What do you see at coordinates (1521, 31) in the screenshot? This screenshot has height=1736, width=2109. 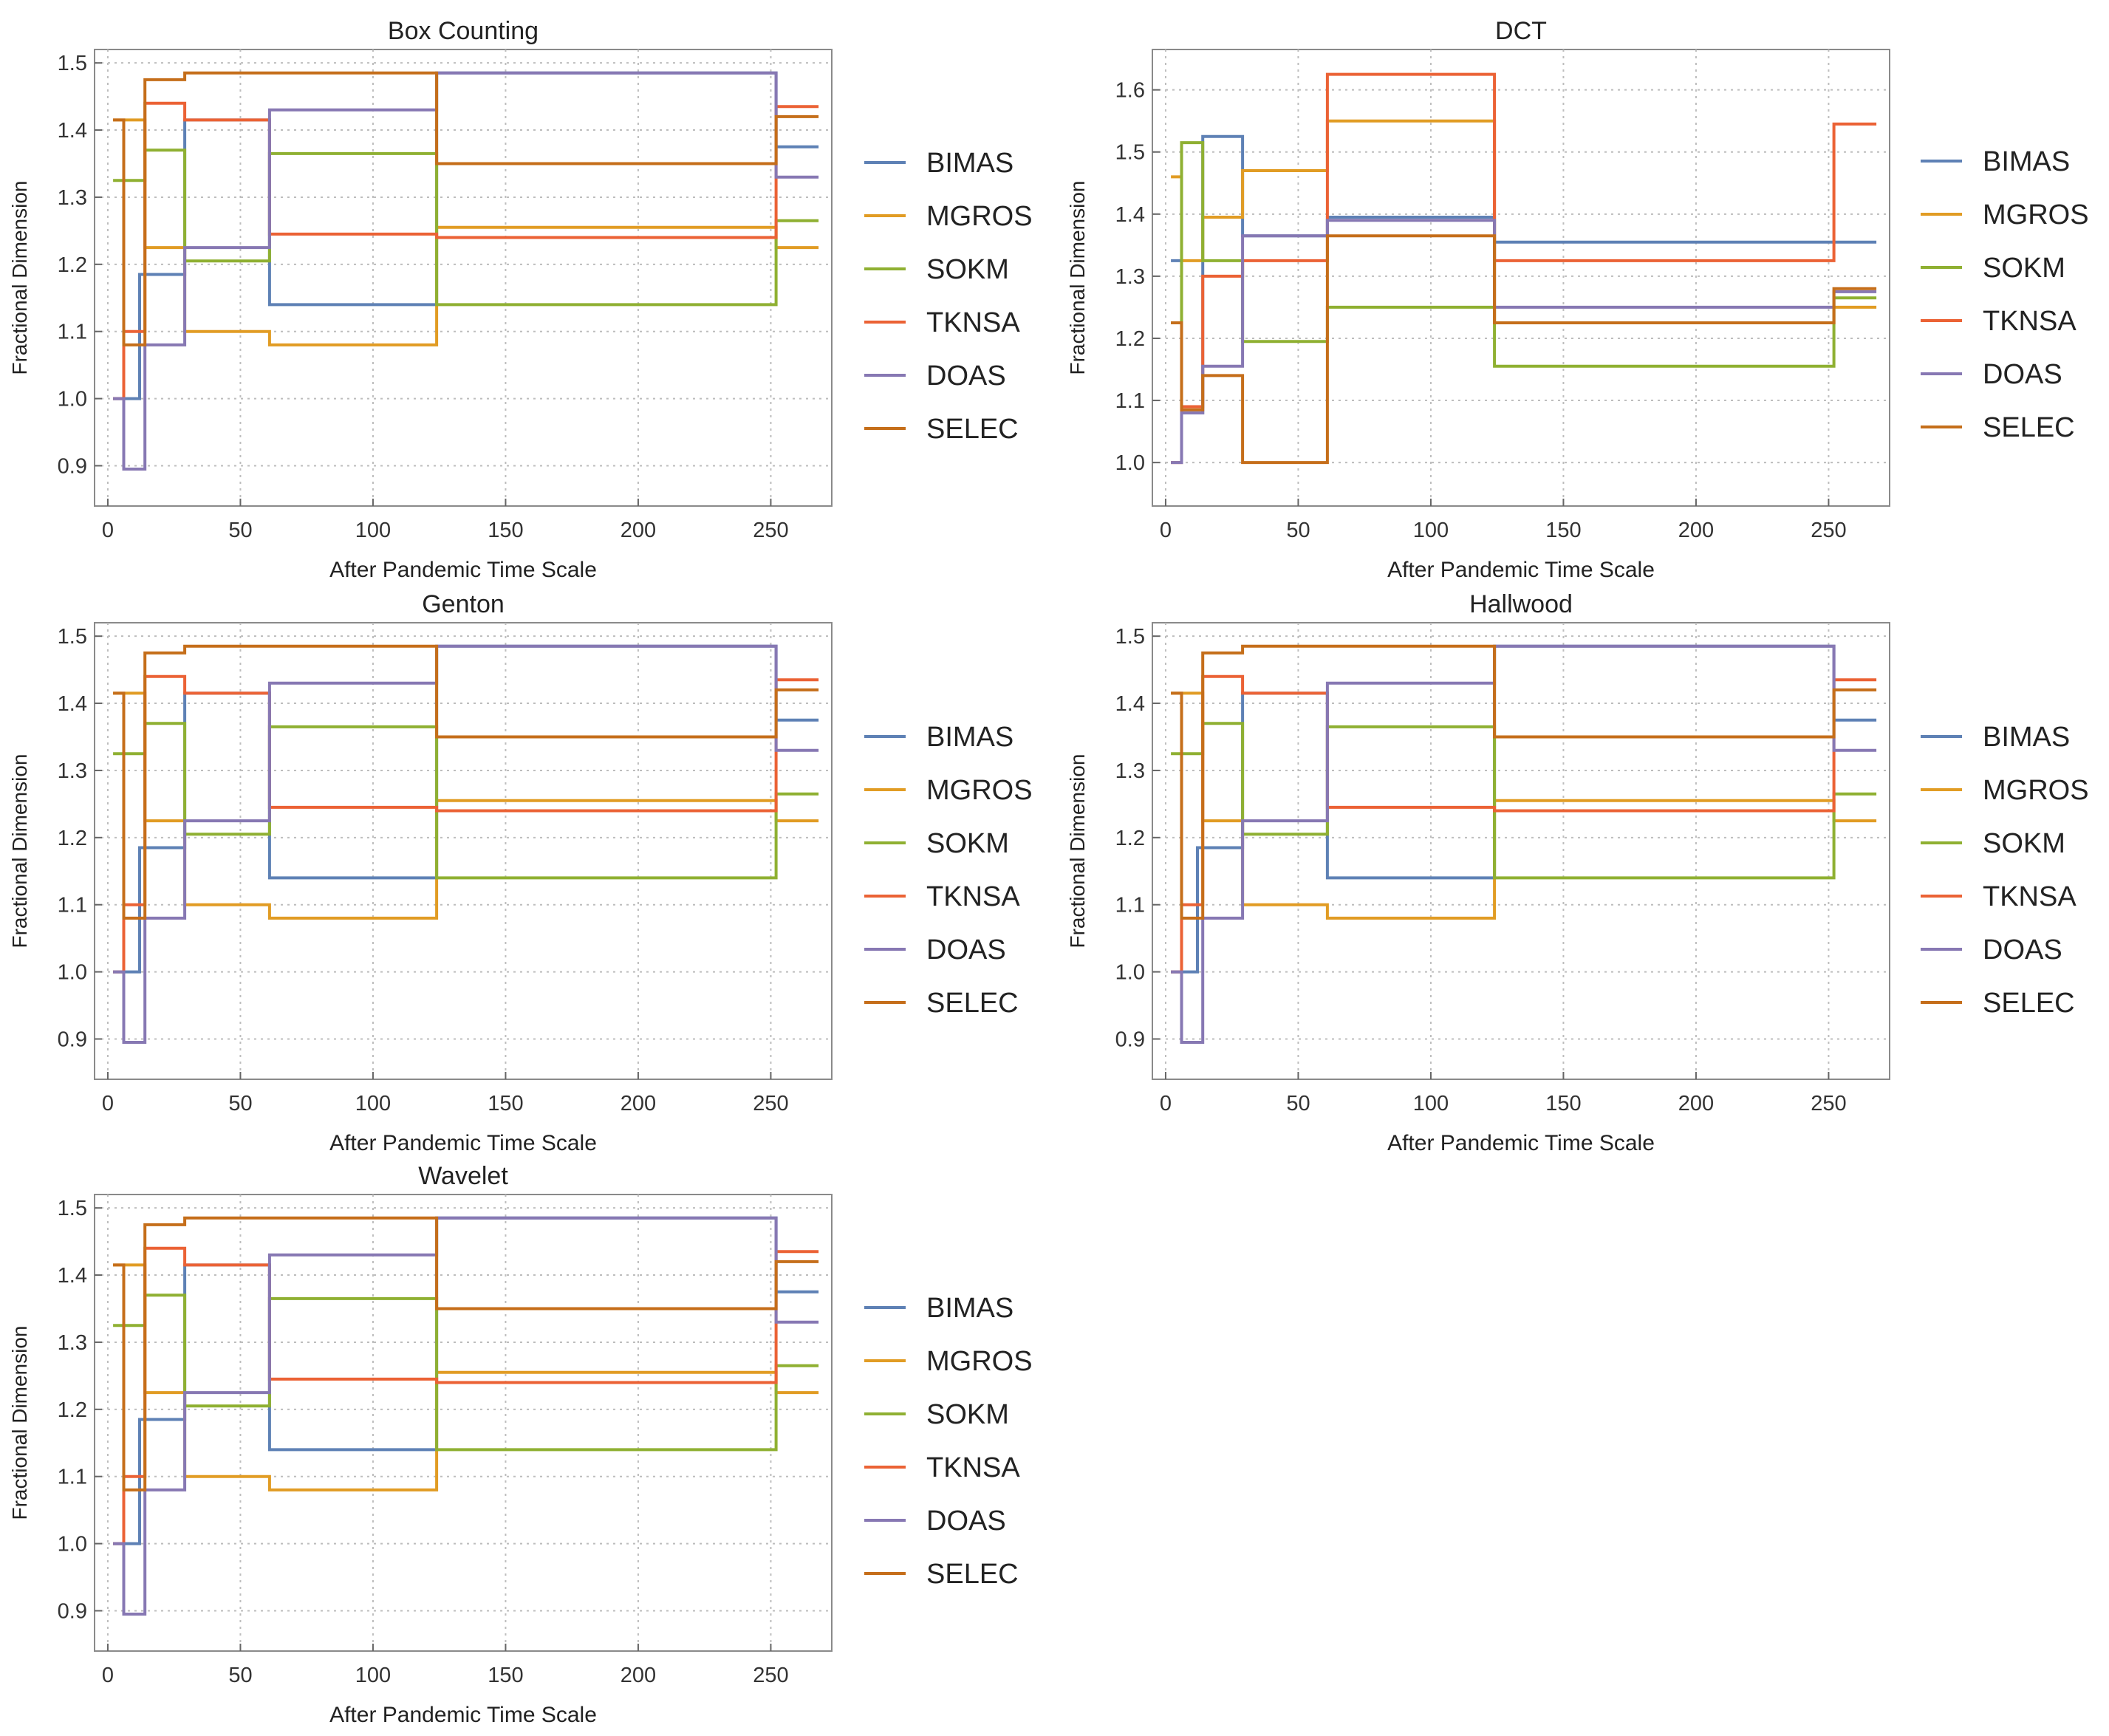 I see `chart-title: DCT` at bounding box center [1521, 31].